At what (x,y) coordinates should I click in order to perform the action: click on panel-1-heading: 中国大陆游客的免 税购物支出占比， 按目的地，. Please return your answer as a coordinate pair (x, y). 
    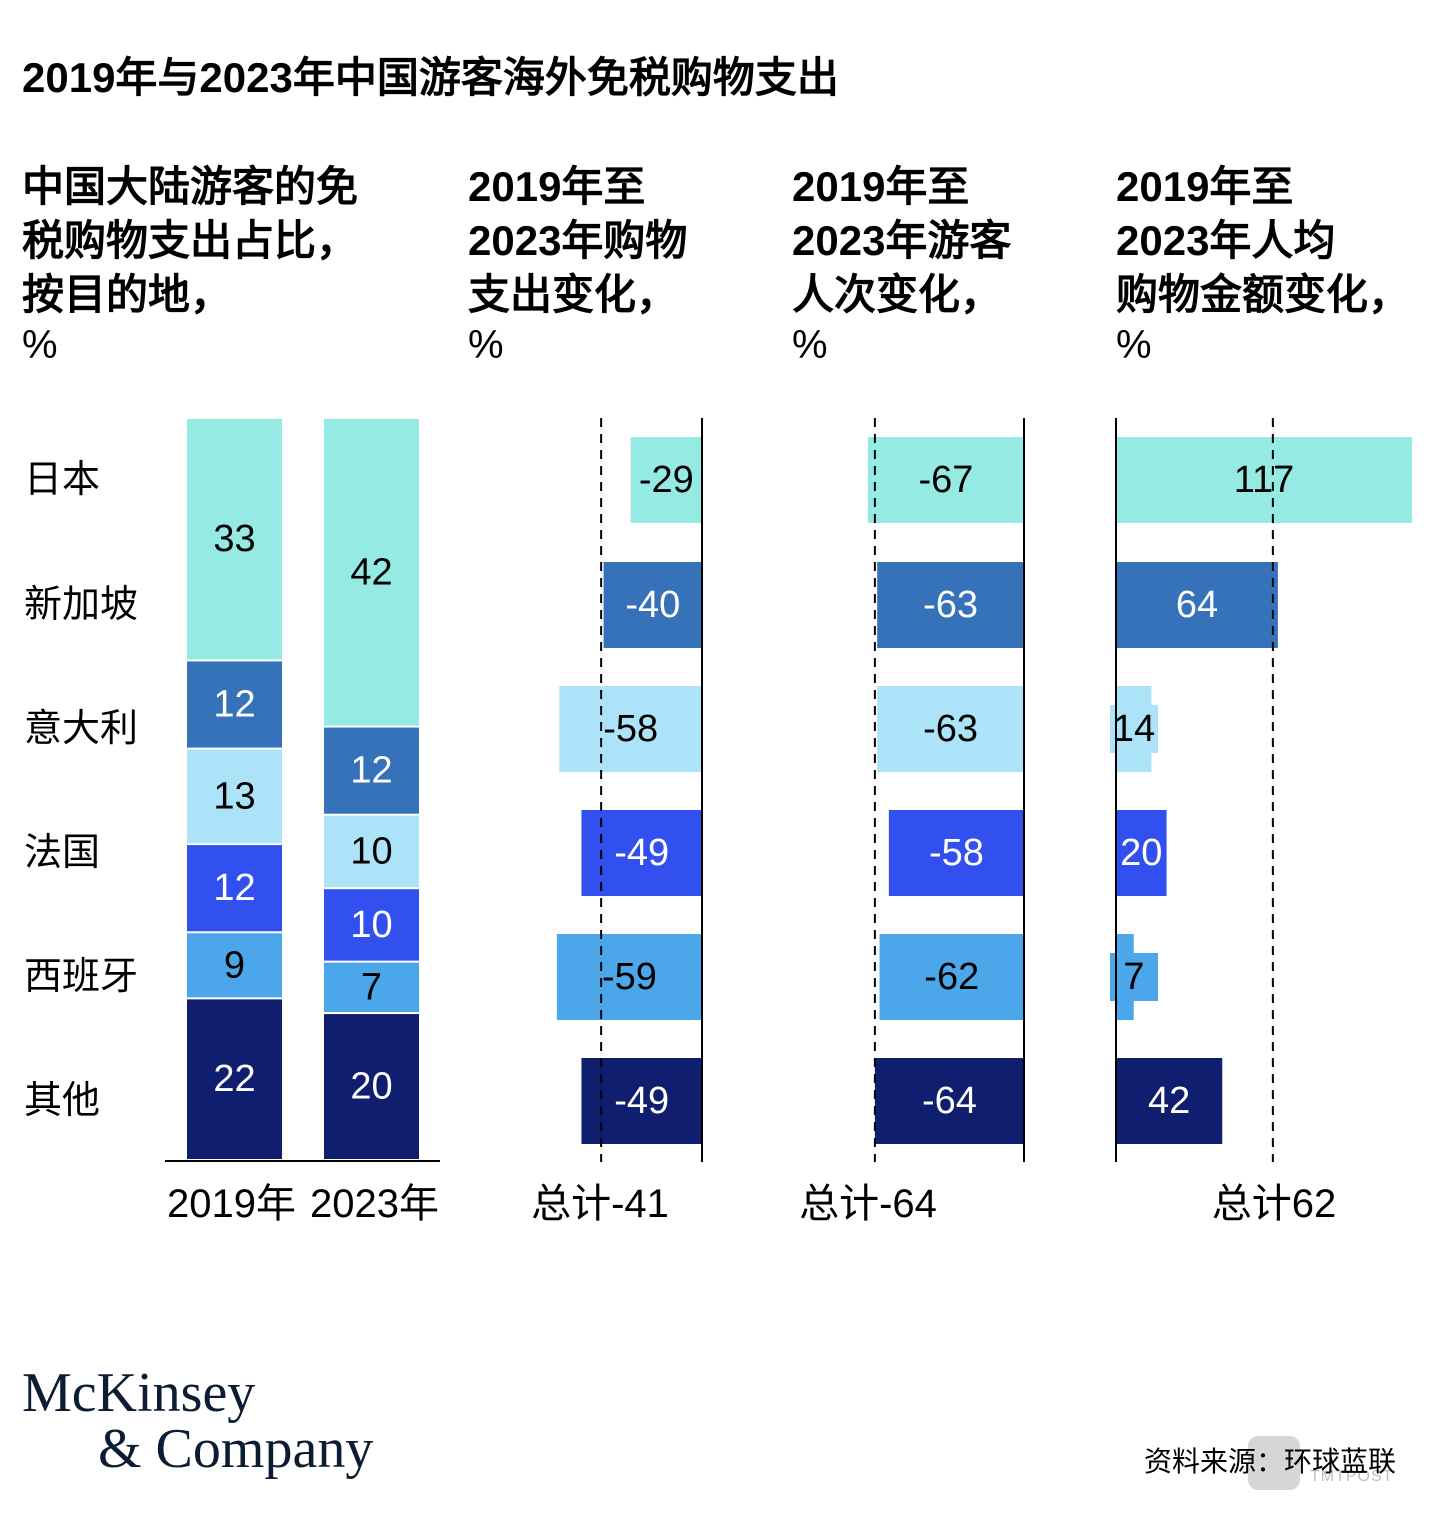
    Looking at the image, I should click on (190, 240).